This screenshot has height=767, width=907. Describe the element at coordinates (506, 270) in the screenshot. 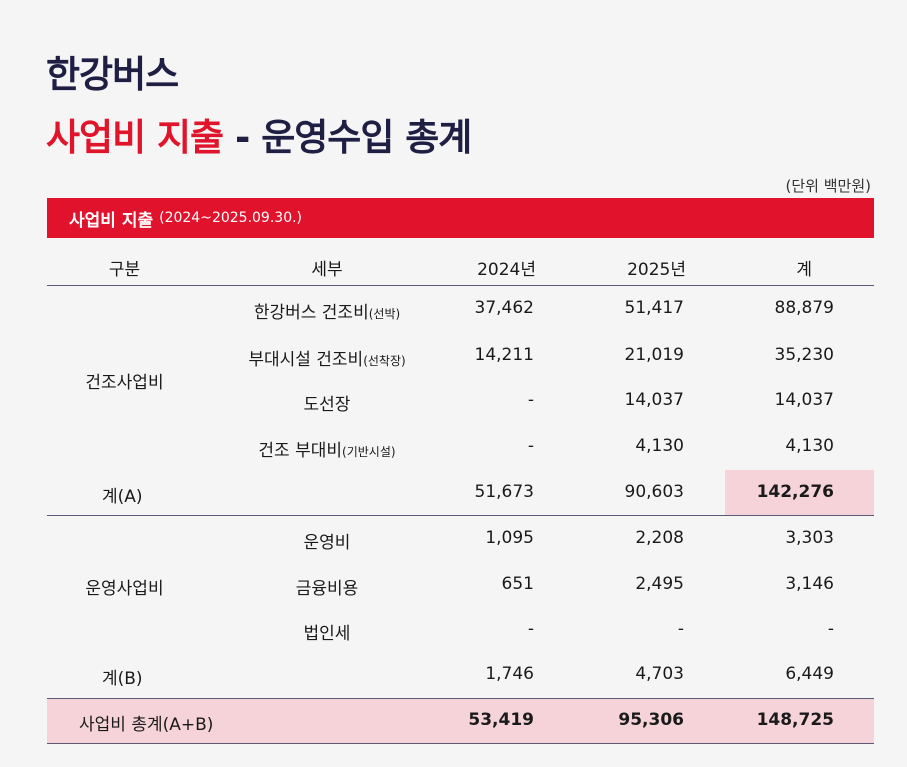

I see `header-2024: 2024년` at that location.